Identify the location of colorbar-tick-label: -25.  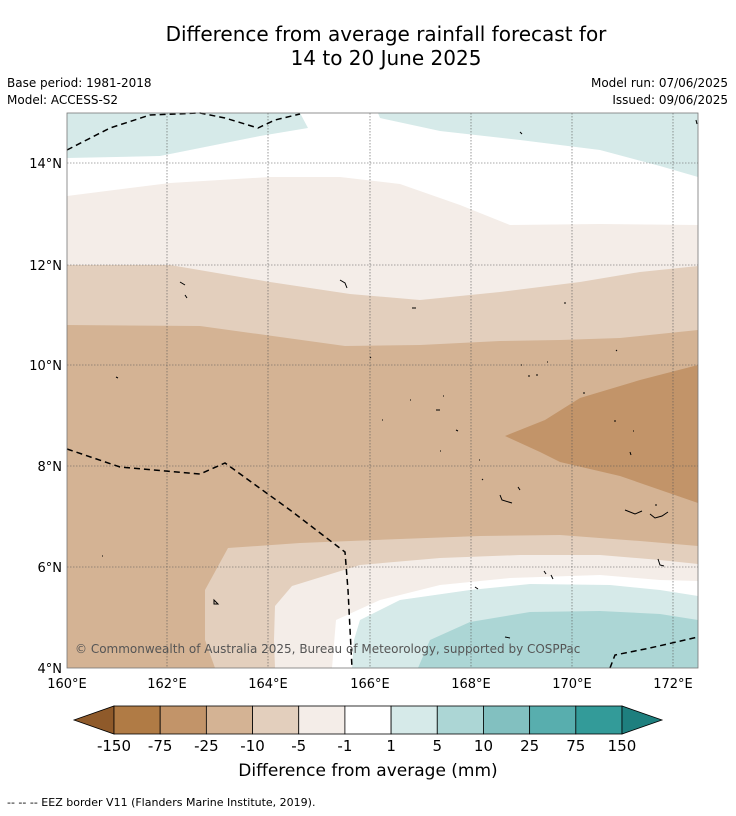
(206, 746).